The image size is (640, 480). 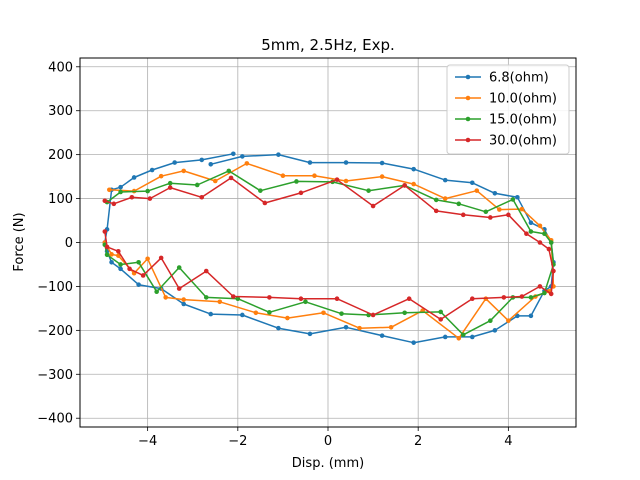 I want to click on legend-item: 10.0(ohm), so click(x=506, y=99).